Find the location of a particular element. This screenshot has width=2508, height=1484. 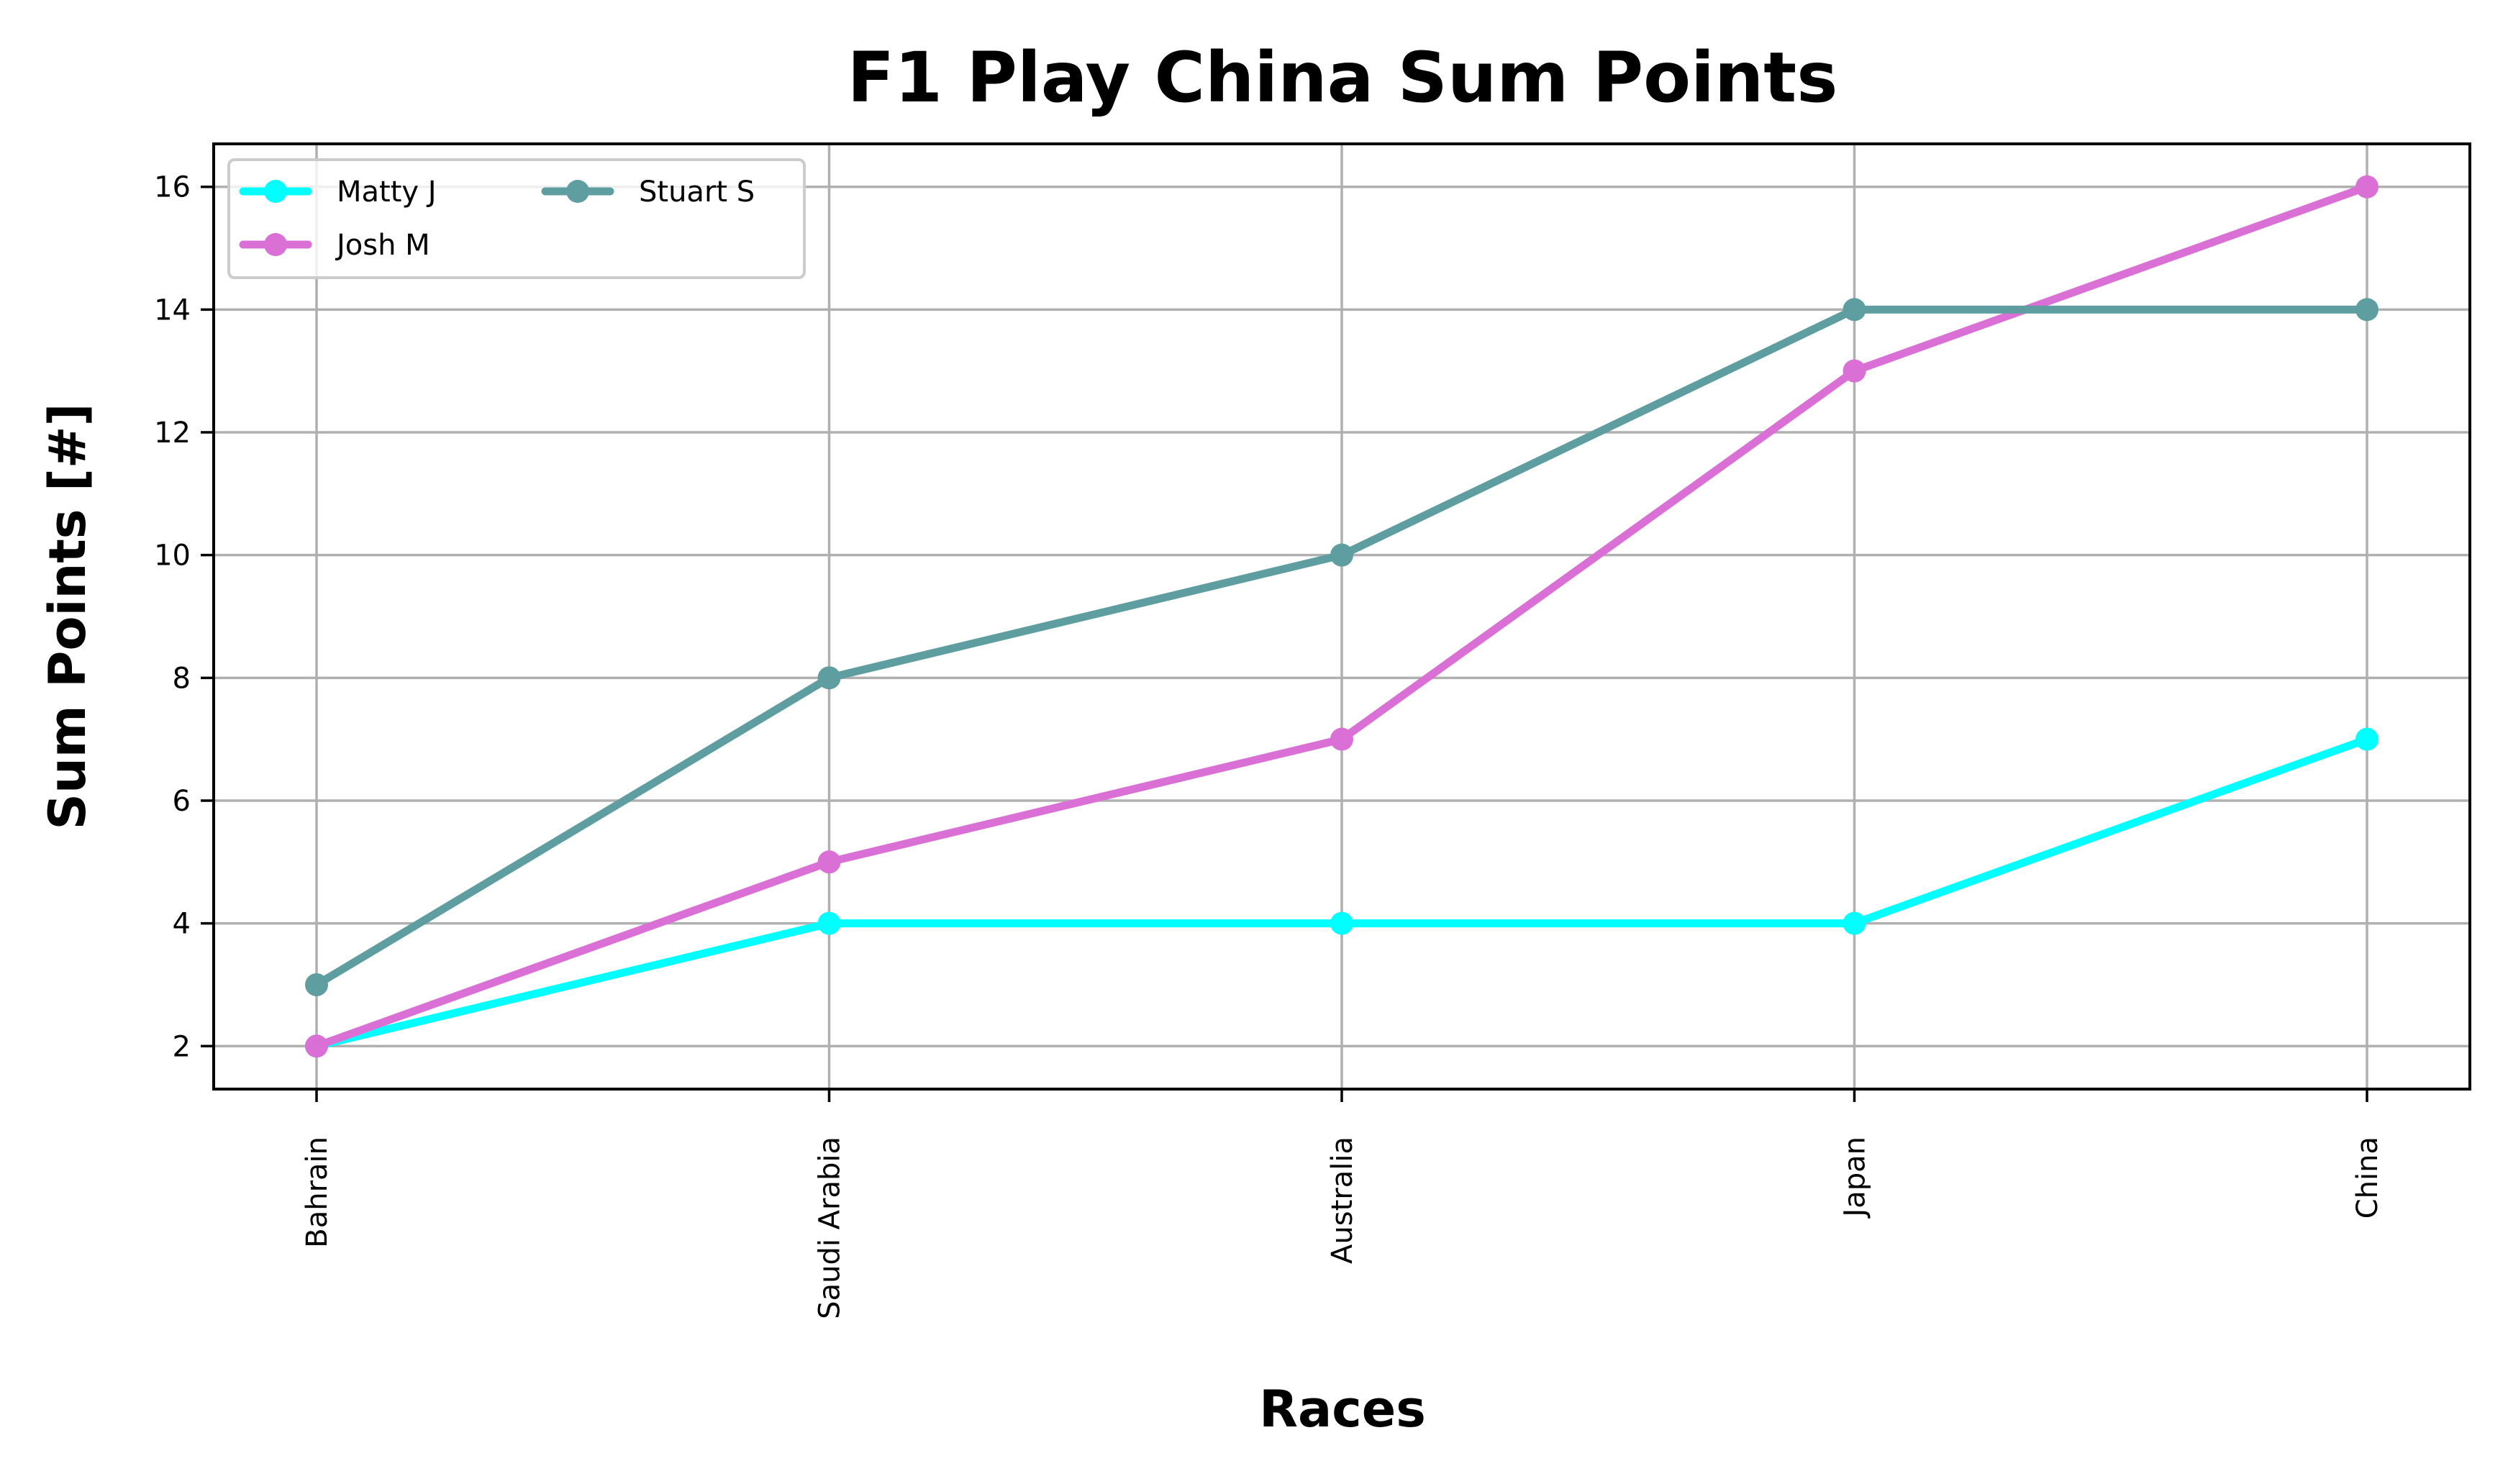

y-tick-label: 16 is located at coordinates (172, 187).